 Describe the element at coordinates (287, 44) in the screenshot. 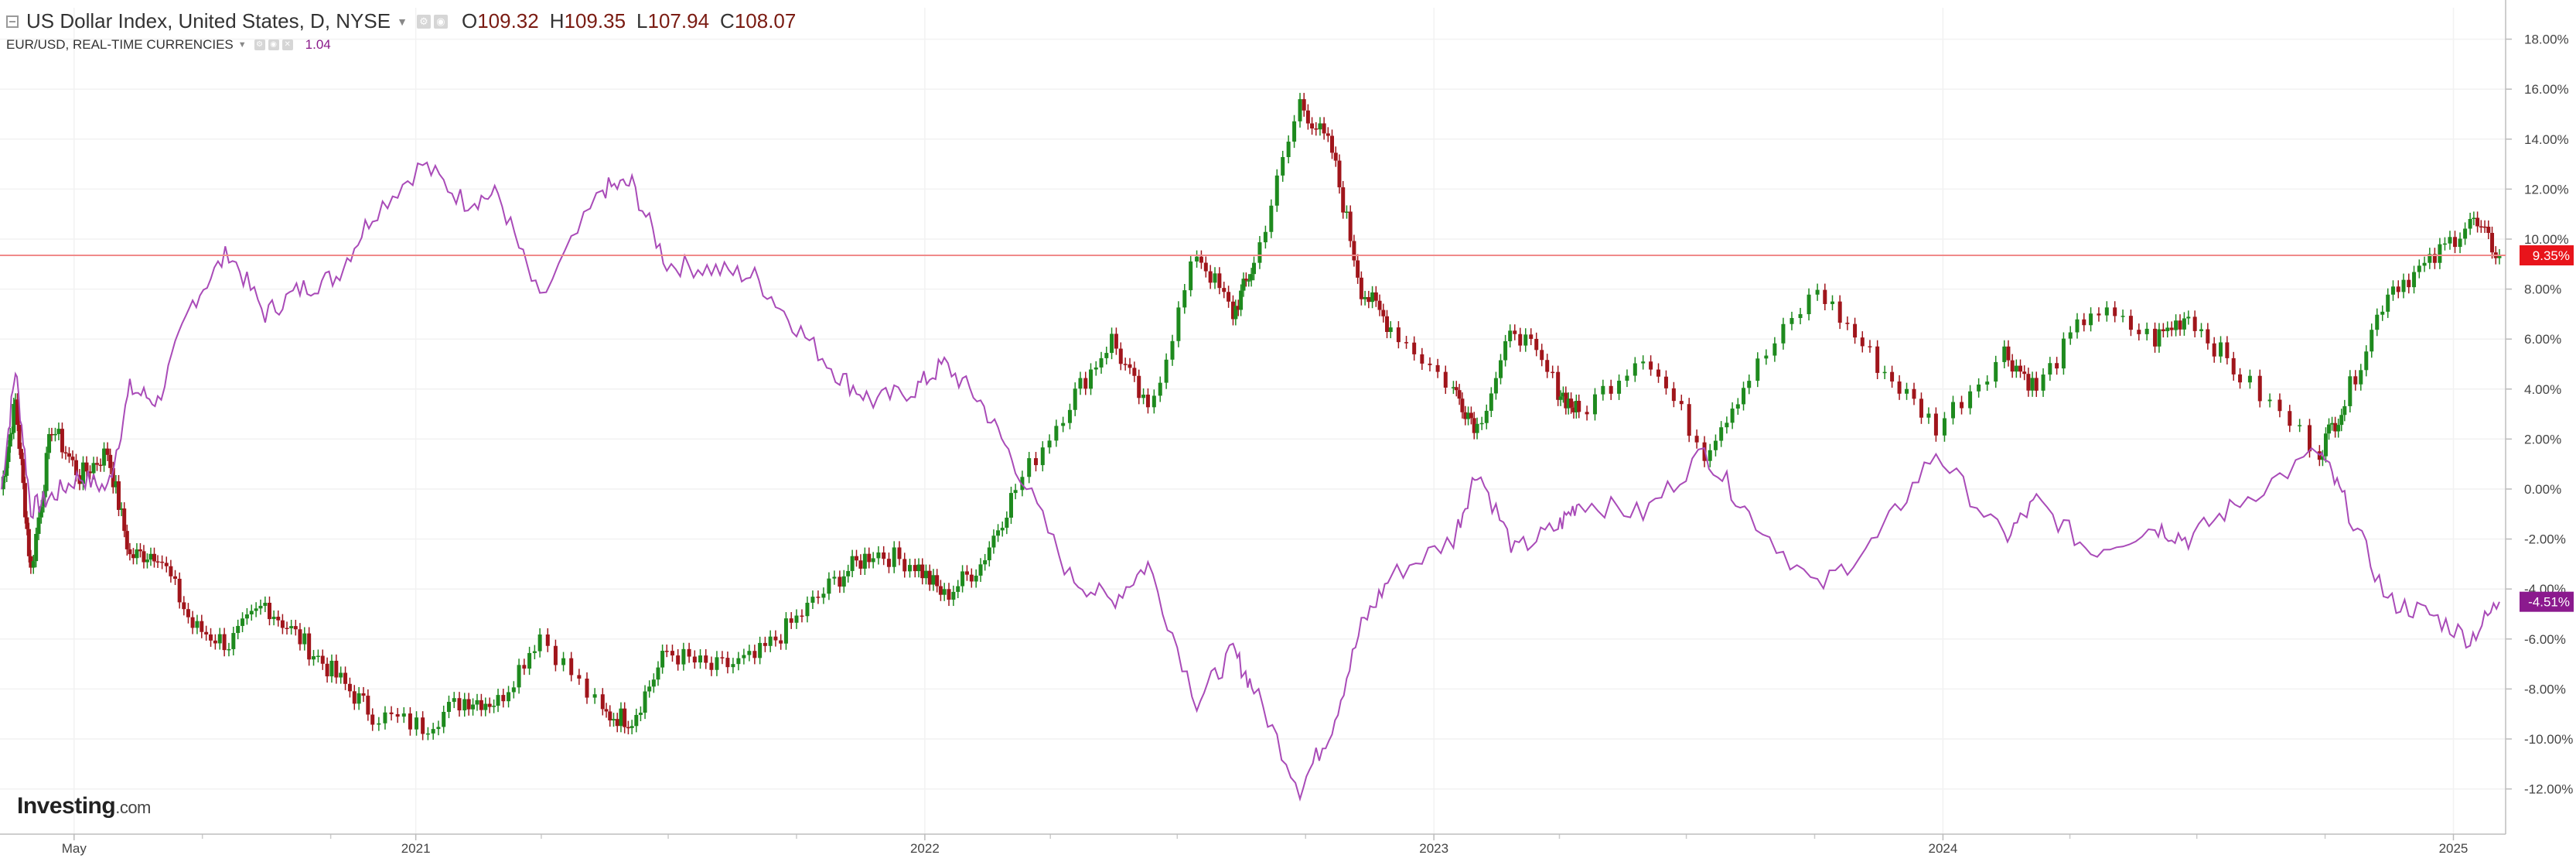

I see `close-icon: ✕` at that location.